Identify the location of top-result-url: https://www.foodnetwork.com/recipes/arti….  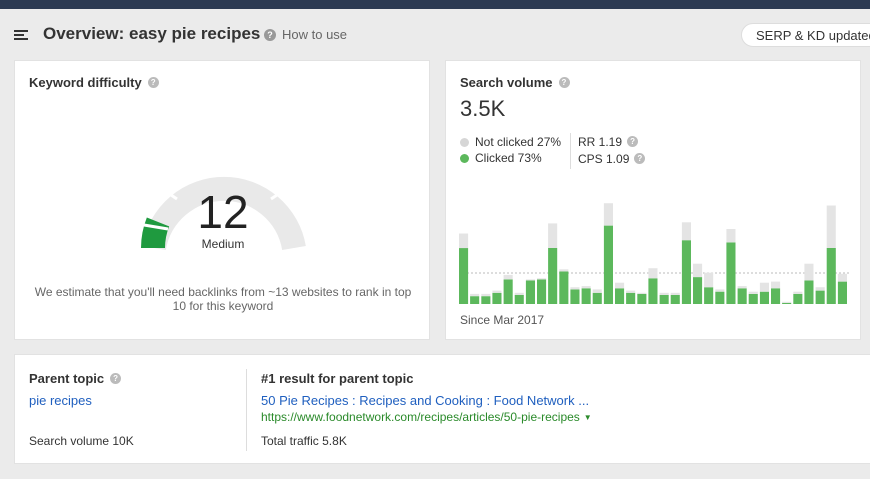
(420, 417).